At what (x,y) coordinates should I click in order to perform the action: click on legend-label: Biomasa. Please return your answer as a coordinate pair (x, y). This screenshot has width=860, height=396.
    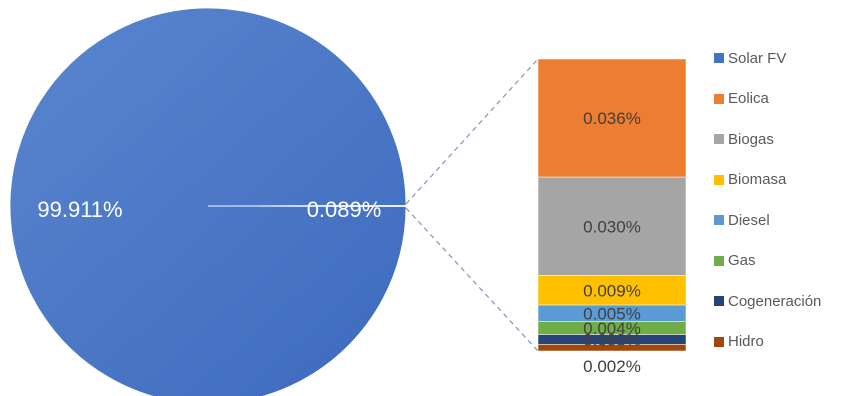
    Looking at the image, I should click on (757, 179).